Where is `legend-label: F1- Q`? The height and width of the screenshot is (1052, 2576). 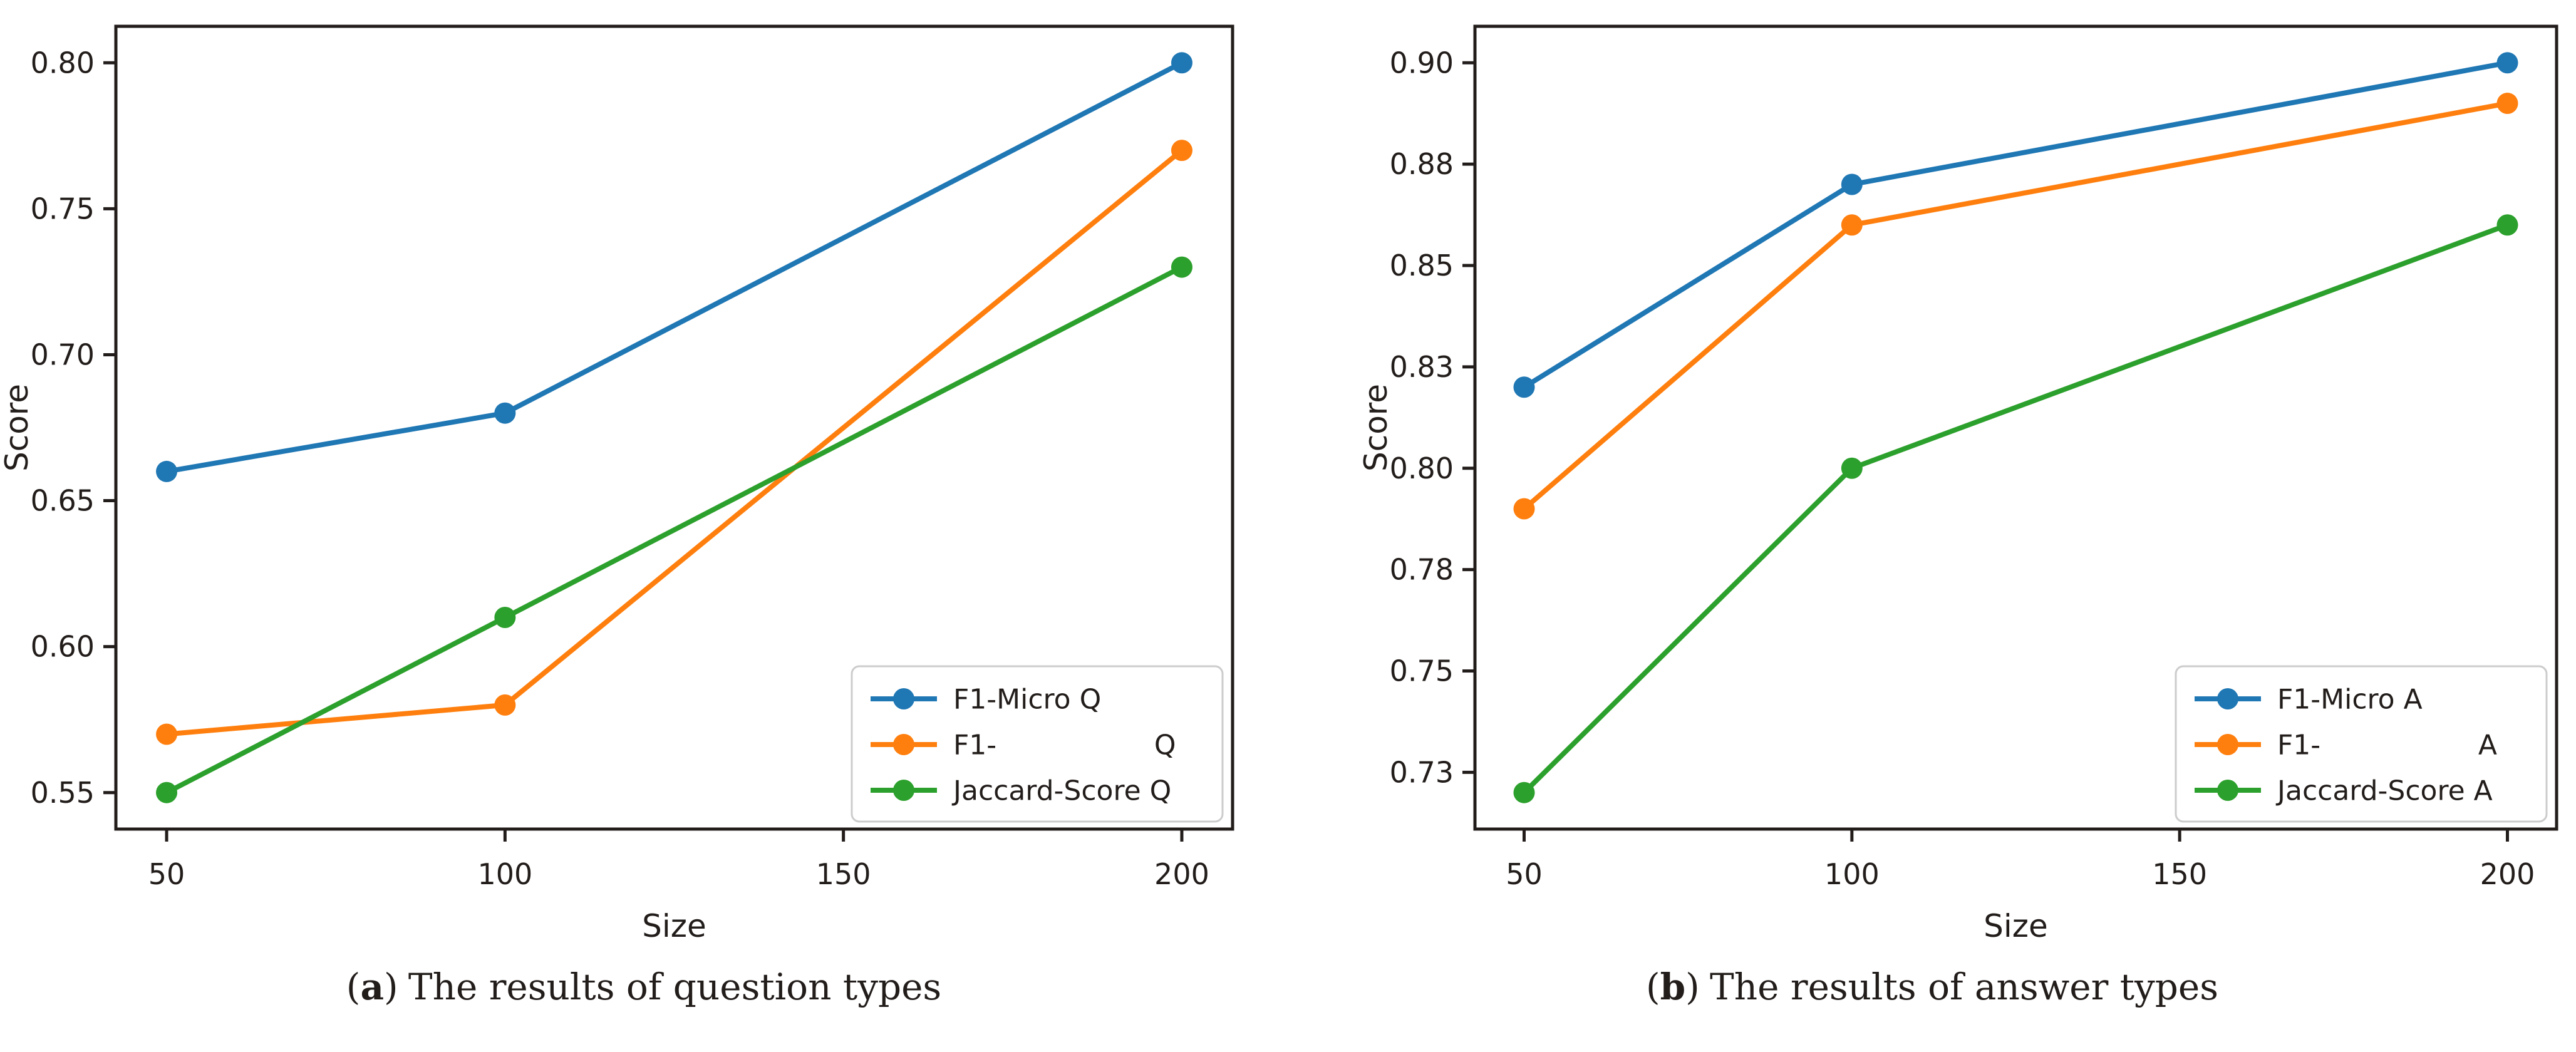 legend-label: F1- Q is located at coordinates (1064, 745).